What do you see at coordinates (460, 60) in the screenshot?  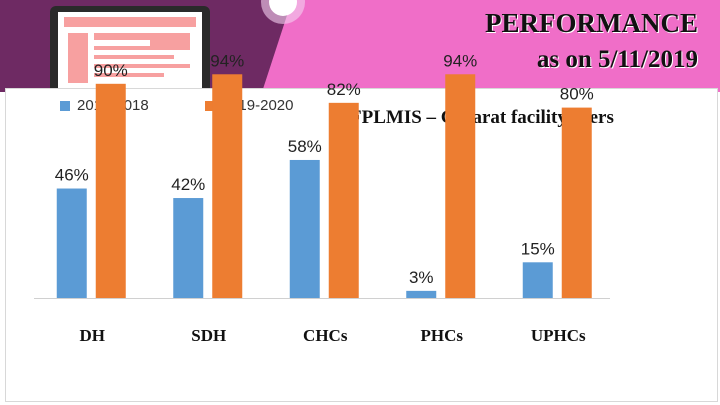 I see `data-label-phcs-2019-2020: 94%` at bounding box center [460, 60].